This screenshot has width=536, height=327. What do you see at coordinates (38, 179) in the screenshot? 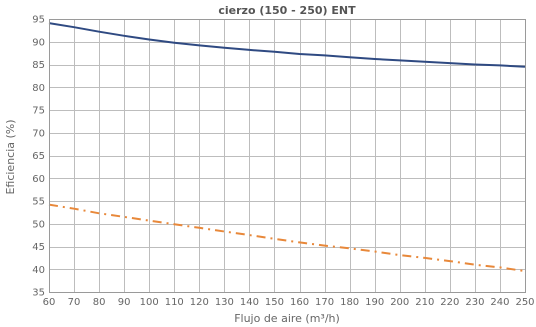
I see `y-tick-label: 60` at bounding box center [38, 179].